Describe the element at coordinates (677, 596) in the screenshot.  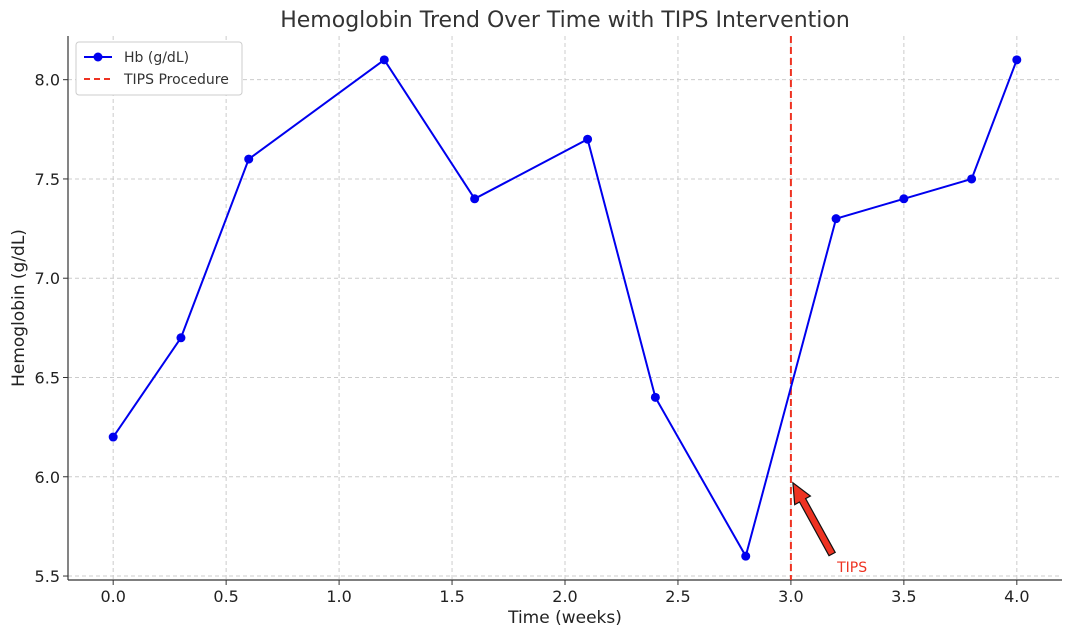
I see `x-tick-label: 2.5` at that location.